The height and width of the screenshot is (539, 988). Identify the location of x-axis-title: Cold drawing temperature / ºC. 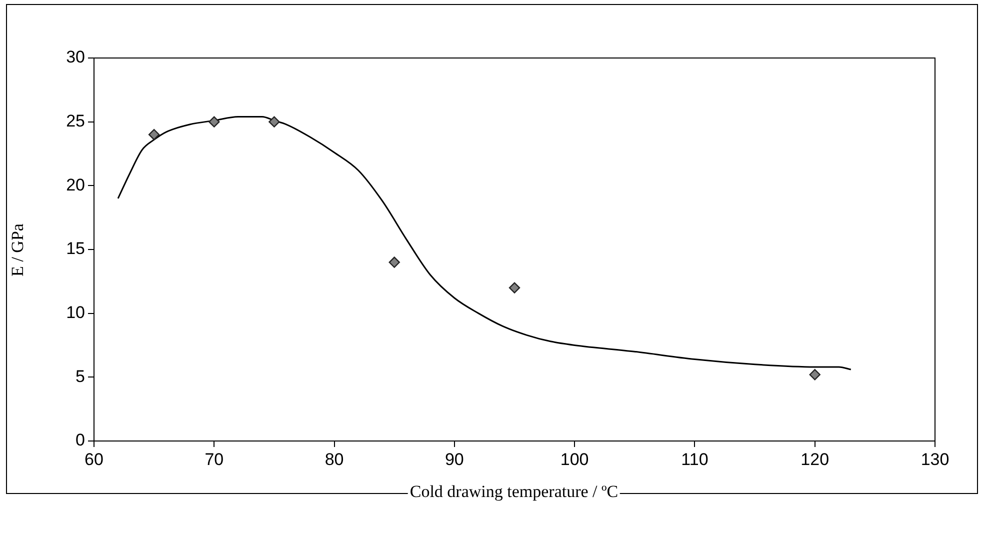
(514, 492).